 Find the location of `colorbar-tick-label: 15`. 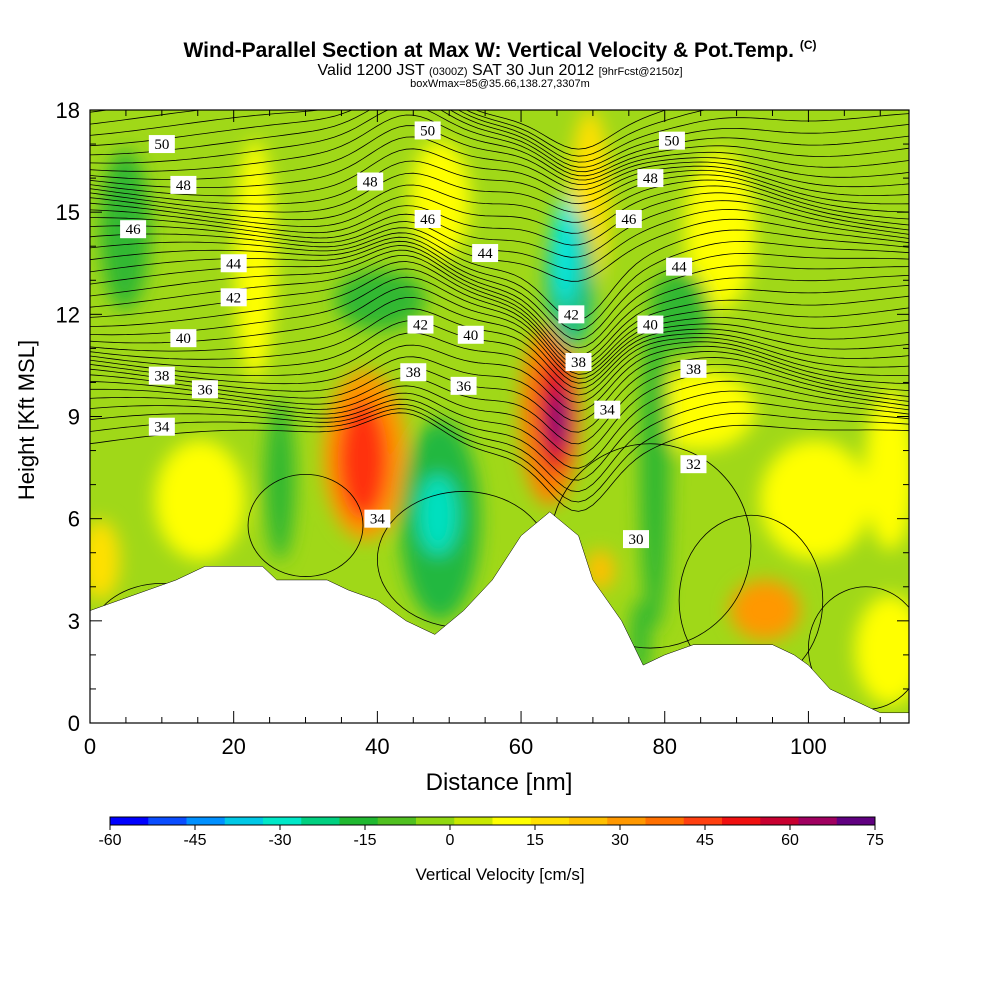

colorbar-tick-label: 15 is located at coordinates (535, 840).